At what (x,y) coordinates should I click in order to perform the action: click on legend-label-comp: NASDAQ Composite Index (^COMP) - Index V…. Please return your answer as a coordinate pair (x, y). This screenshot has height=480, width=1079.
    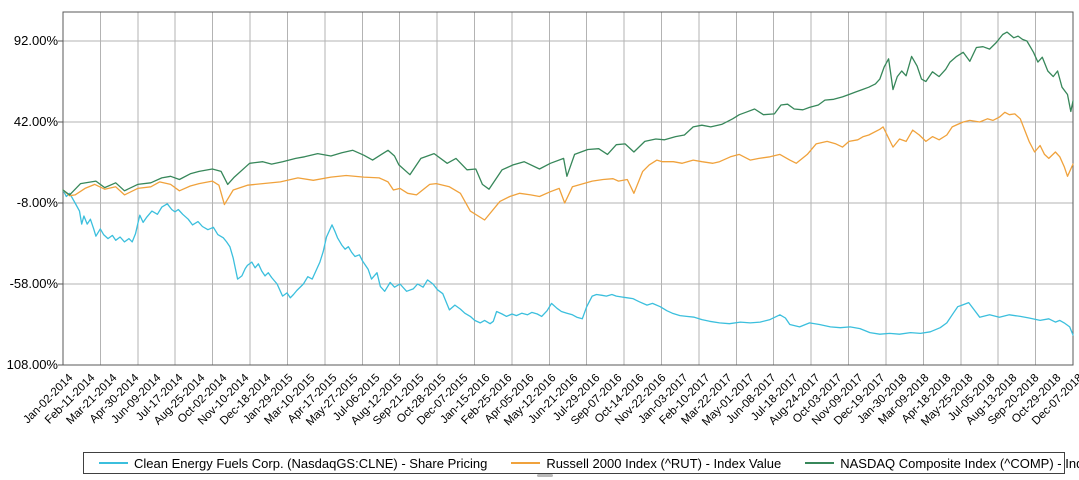
    Looking at the image, I should click on (959, 463).